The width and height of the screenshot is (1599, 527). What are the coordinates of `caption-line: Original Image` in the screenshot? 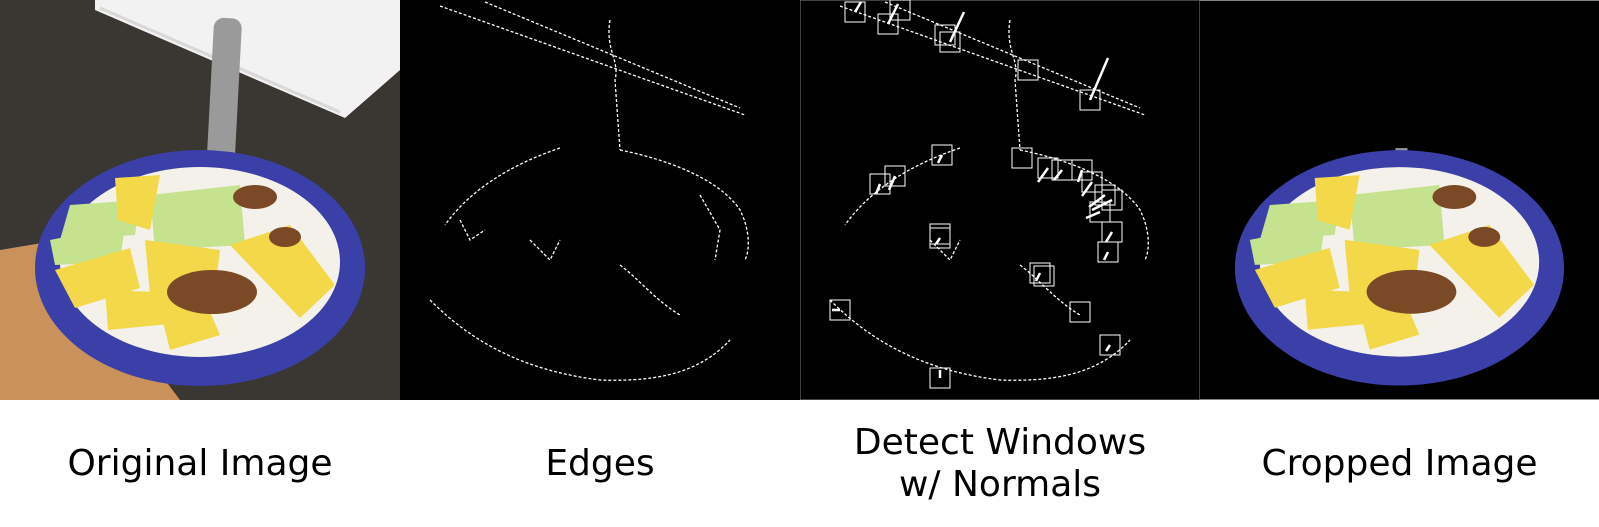 It's located at (200, 463).